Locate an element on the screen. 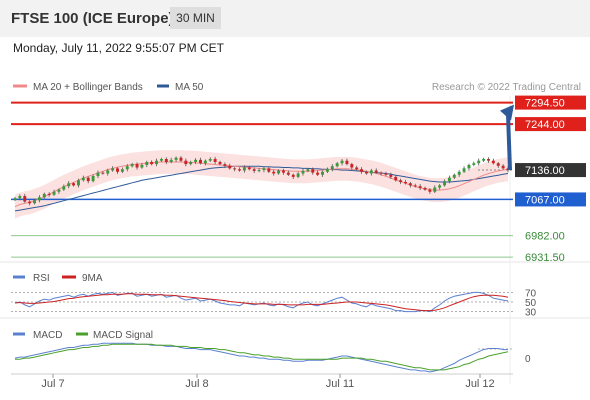 The width and height of the screenshot is (590, 400). projection-arrow-shaft is located at coordinates (509, 142).